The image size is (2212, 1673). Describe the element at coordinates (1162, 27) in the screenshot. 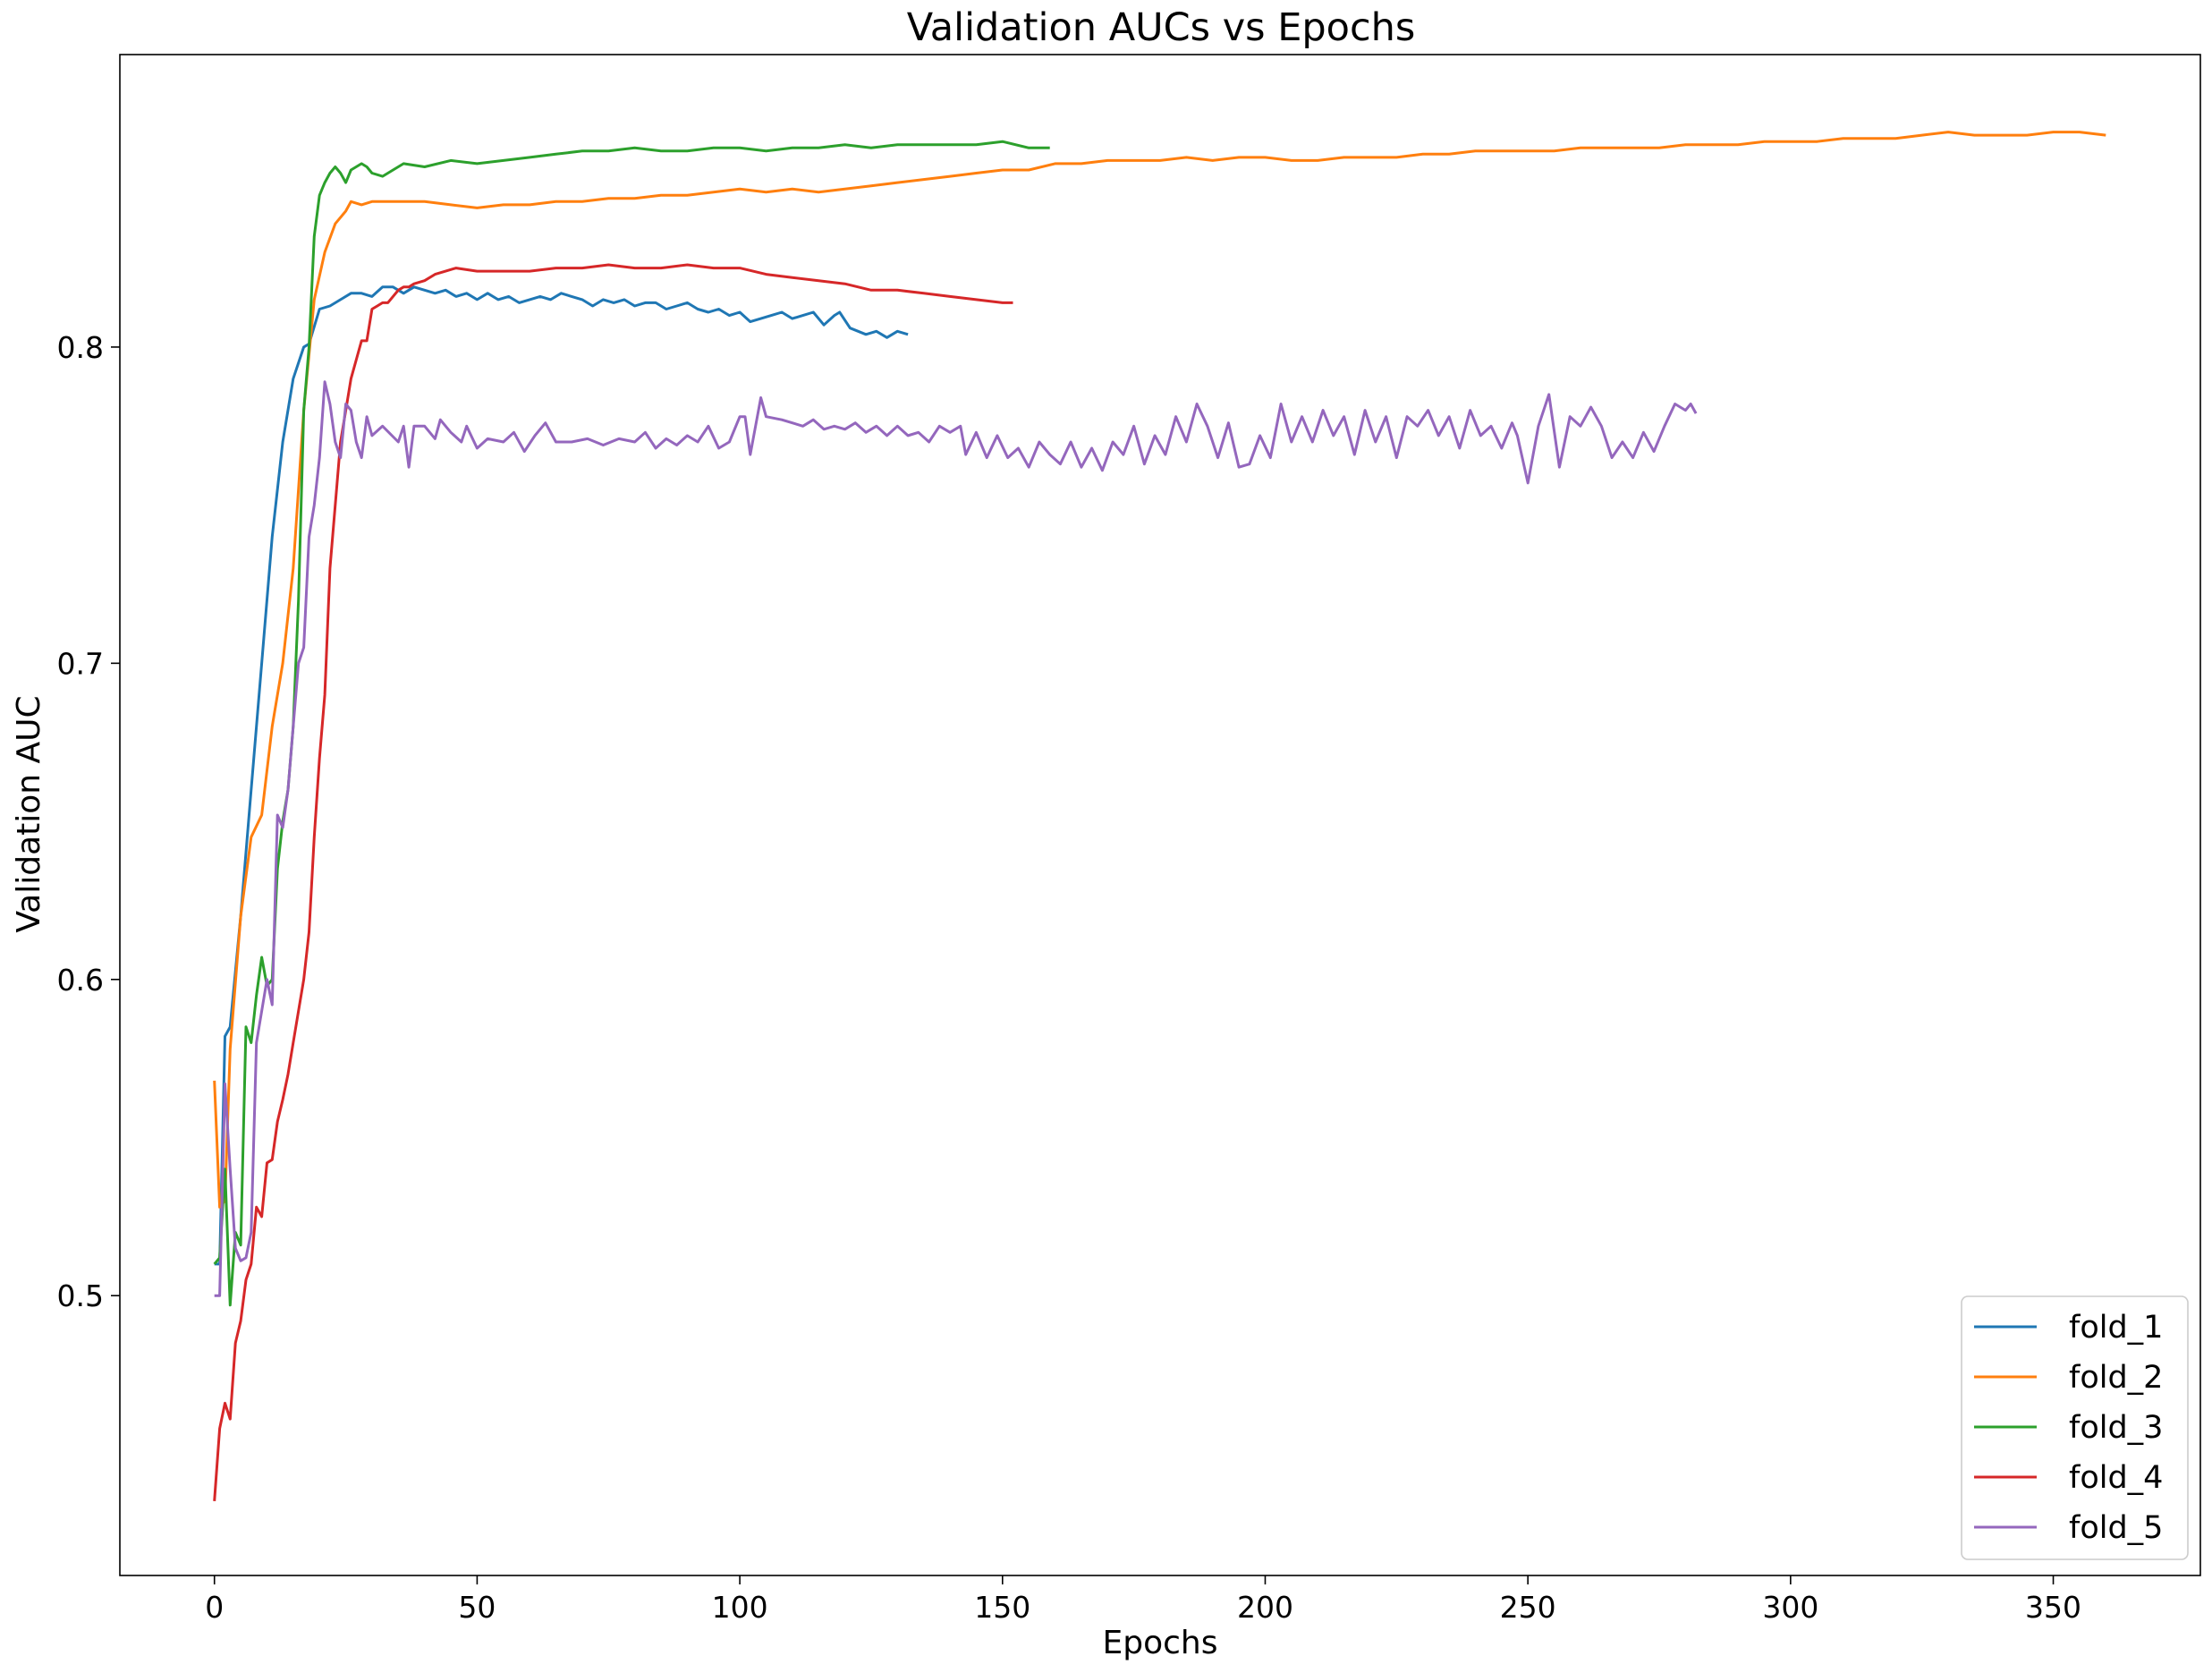

I see `chart-title: Validation AUCs vs Epochs` at that location.